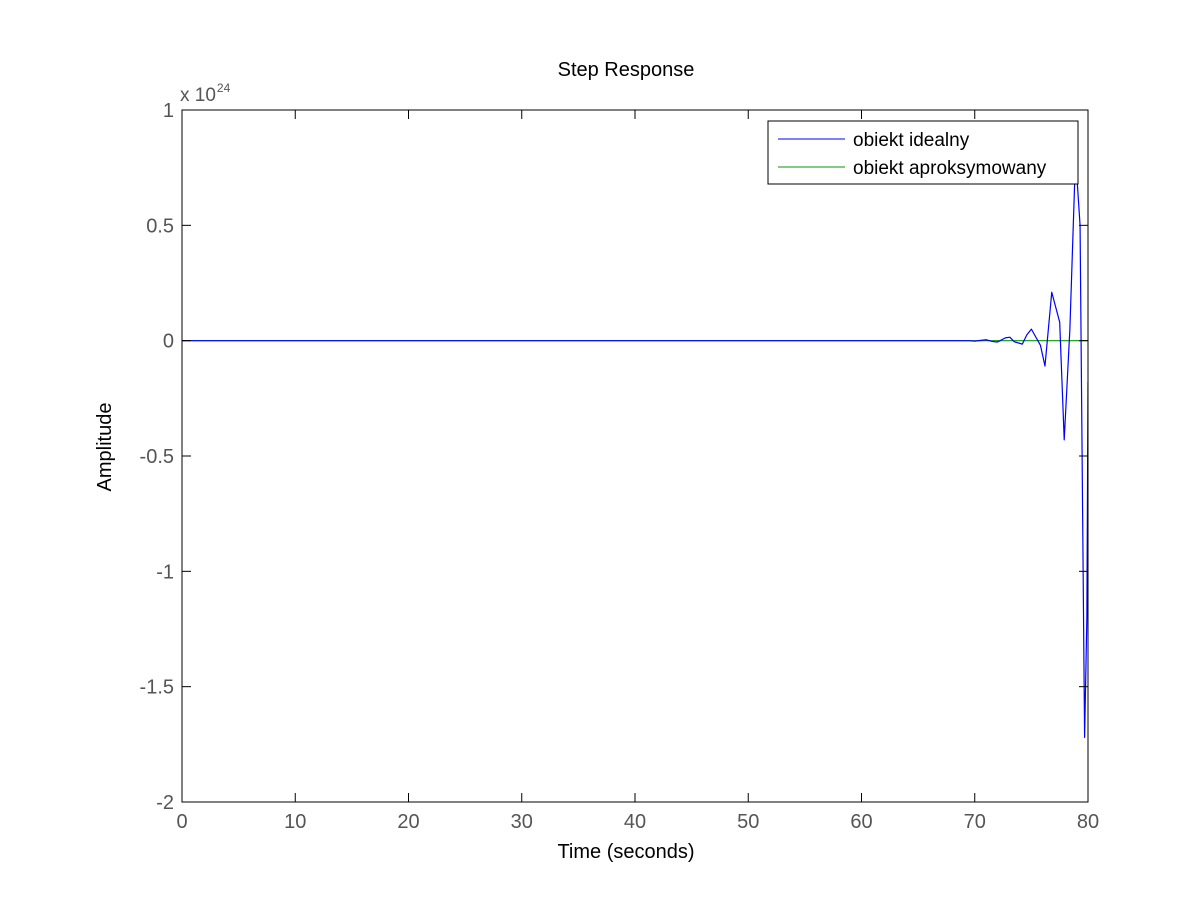 Image resolution: width=1201 pixels, height=901 pixels. What do you see at coordinates (105, 447) in the screenshot?
I see `y-axis-label: Amplitude` at bounding box center [105, 447].